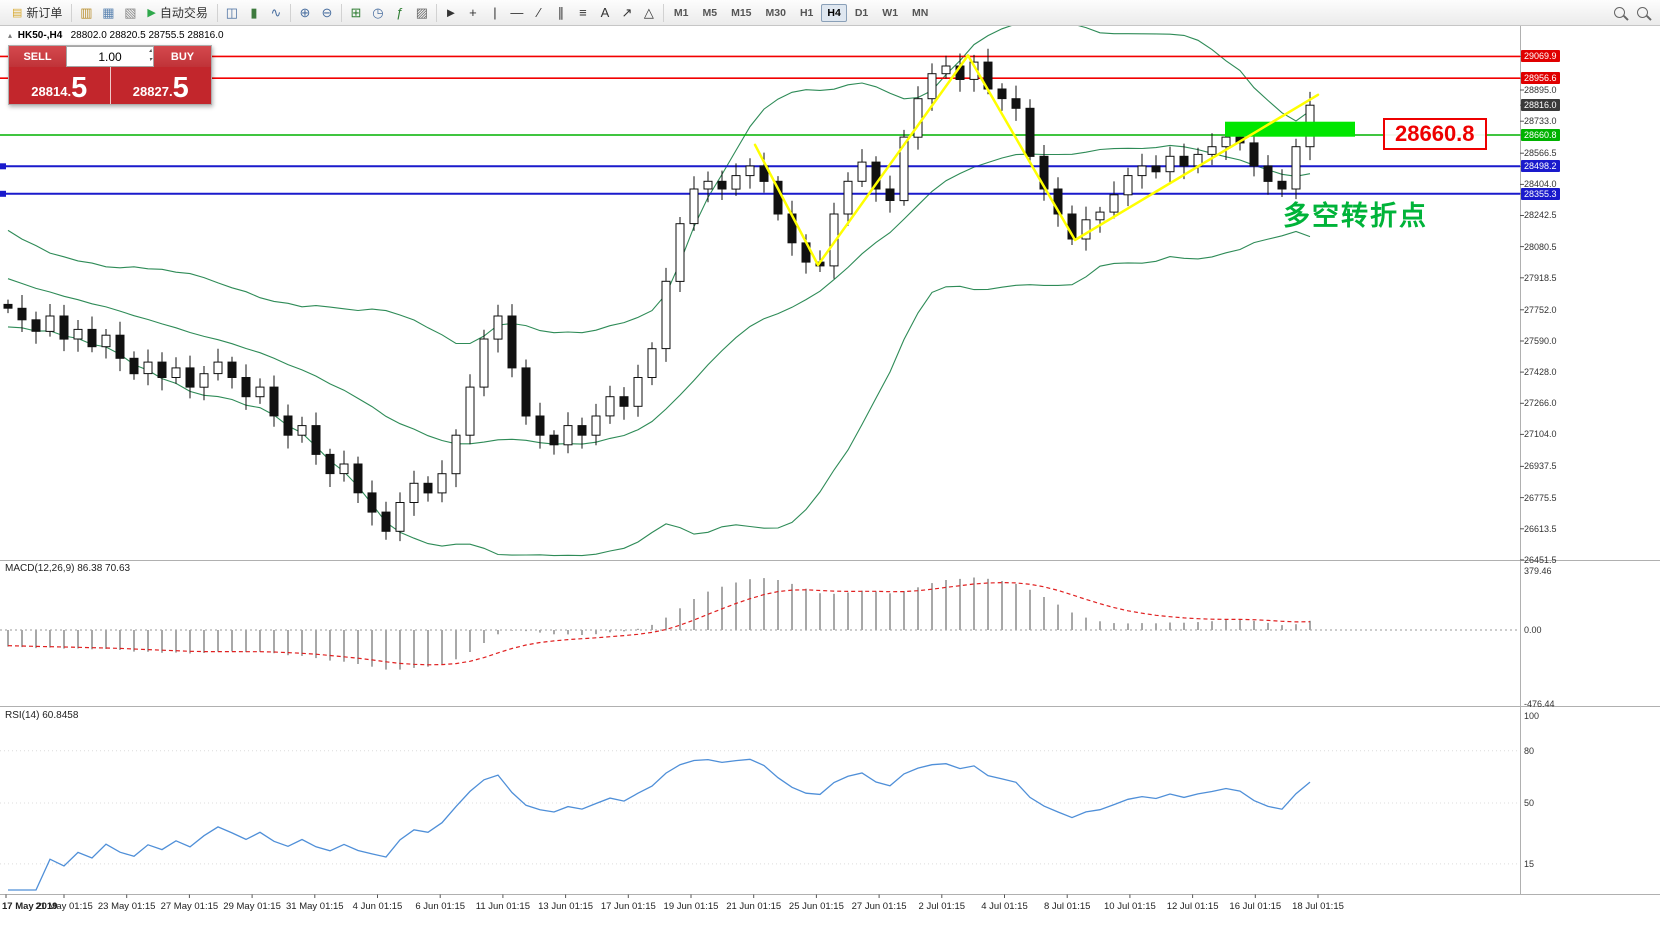  What do you see at coordinates (182, 56) in the screenshot?
I see `buy-button: BUY` at bounding box center [182, 56].